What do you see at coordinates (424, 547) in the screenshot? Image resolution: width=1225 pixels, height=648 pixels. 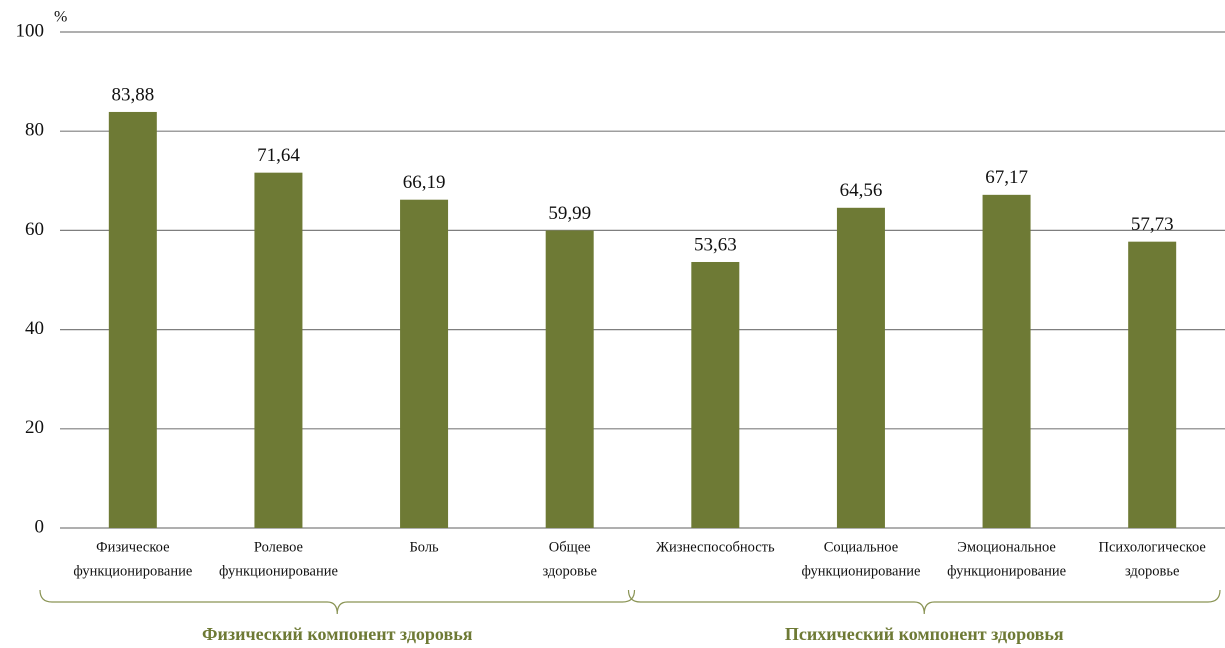 I see `x-tick-label: Боль` at bounding box center [424, 547].